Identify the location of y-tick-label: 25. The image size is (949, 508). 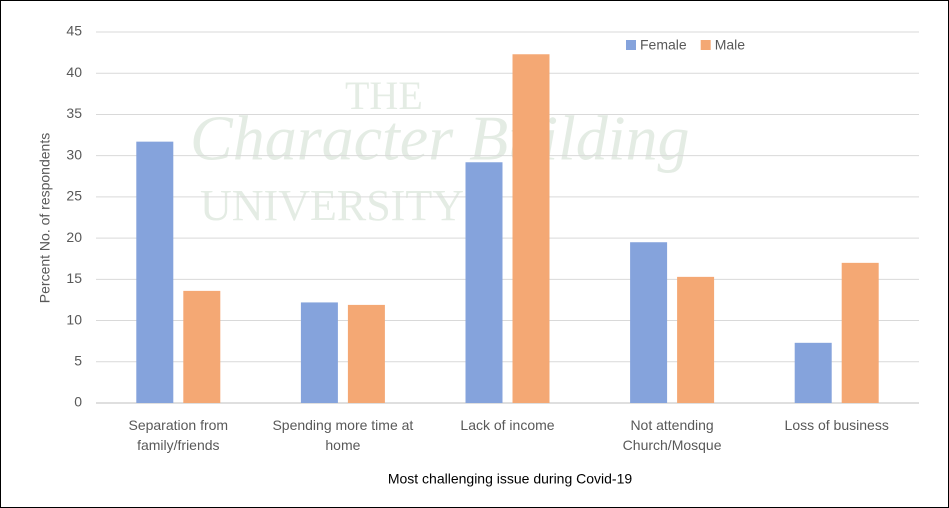
(74, 196).